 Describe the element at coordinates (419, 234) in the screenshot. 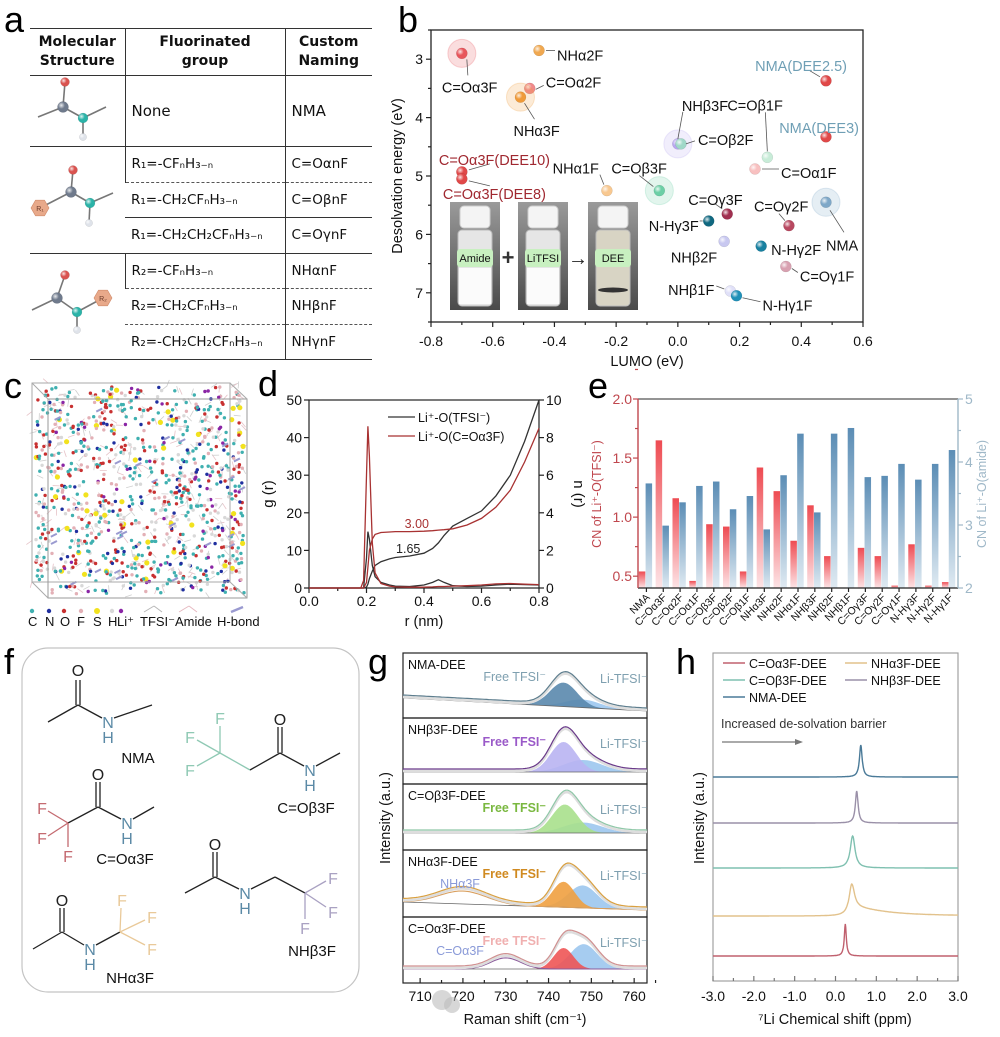

I see `y-tick-label: 6` at that location.